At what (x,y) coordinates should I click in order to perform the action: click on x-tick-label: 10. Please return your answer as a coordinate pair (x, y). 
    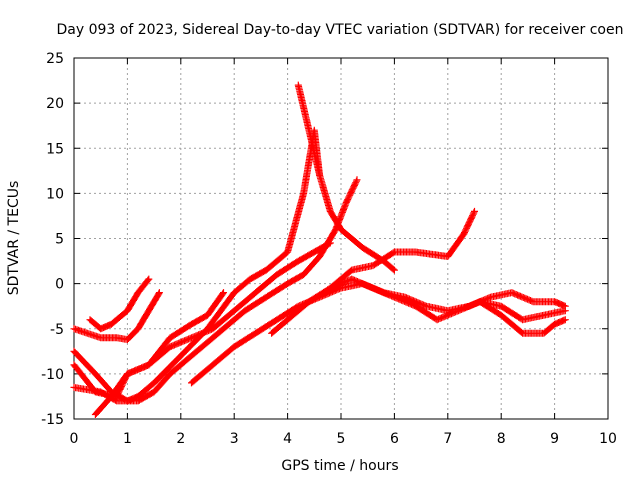
    Looking at the image, I should click on (608, 439).